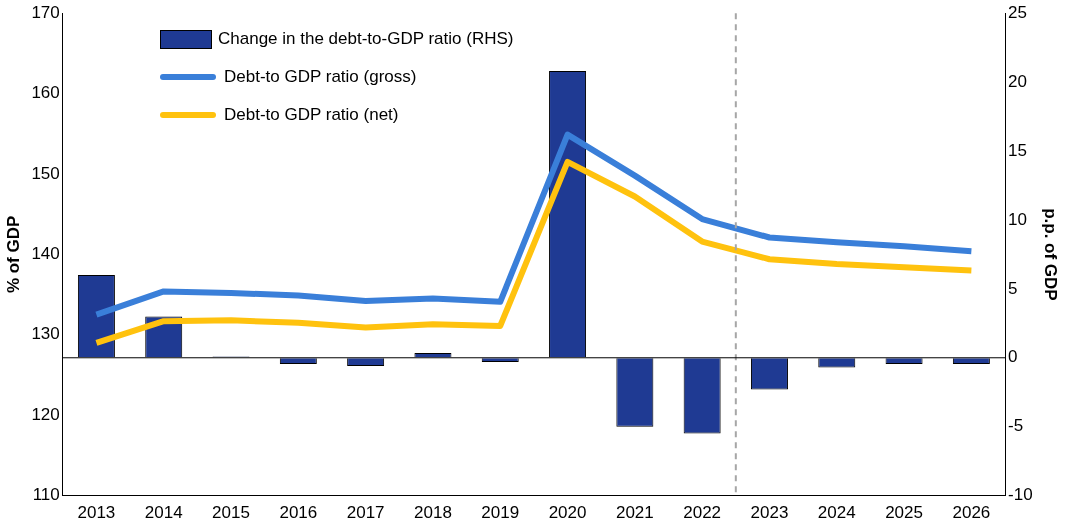 This screenshot has width=1068, height=532. I want to click on y-tick-label: 110, so click(46, 495).